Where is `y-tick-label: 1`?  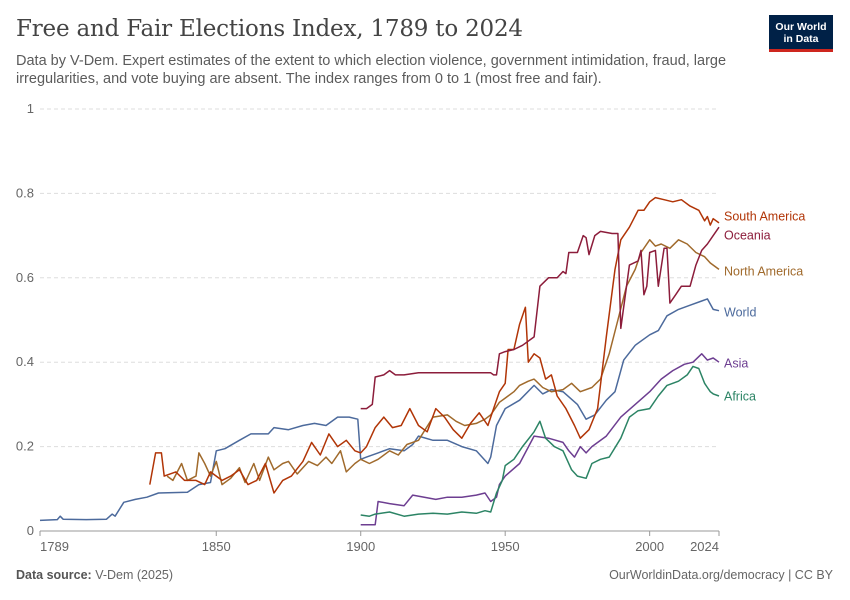 y-tick-label: 1 is located at coordinates (30, 108).